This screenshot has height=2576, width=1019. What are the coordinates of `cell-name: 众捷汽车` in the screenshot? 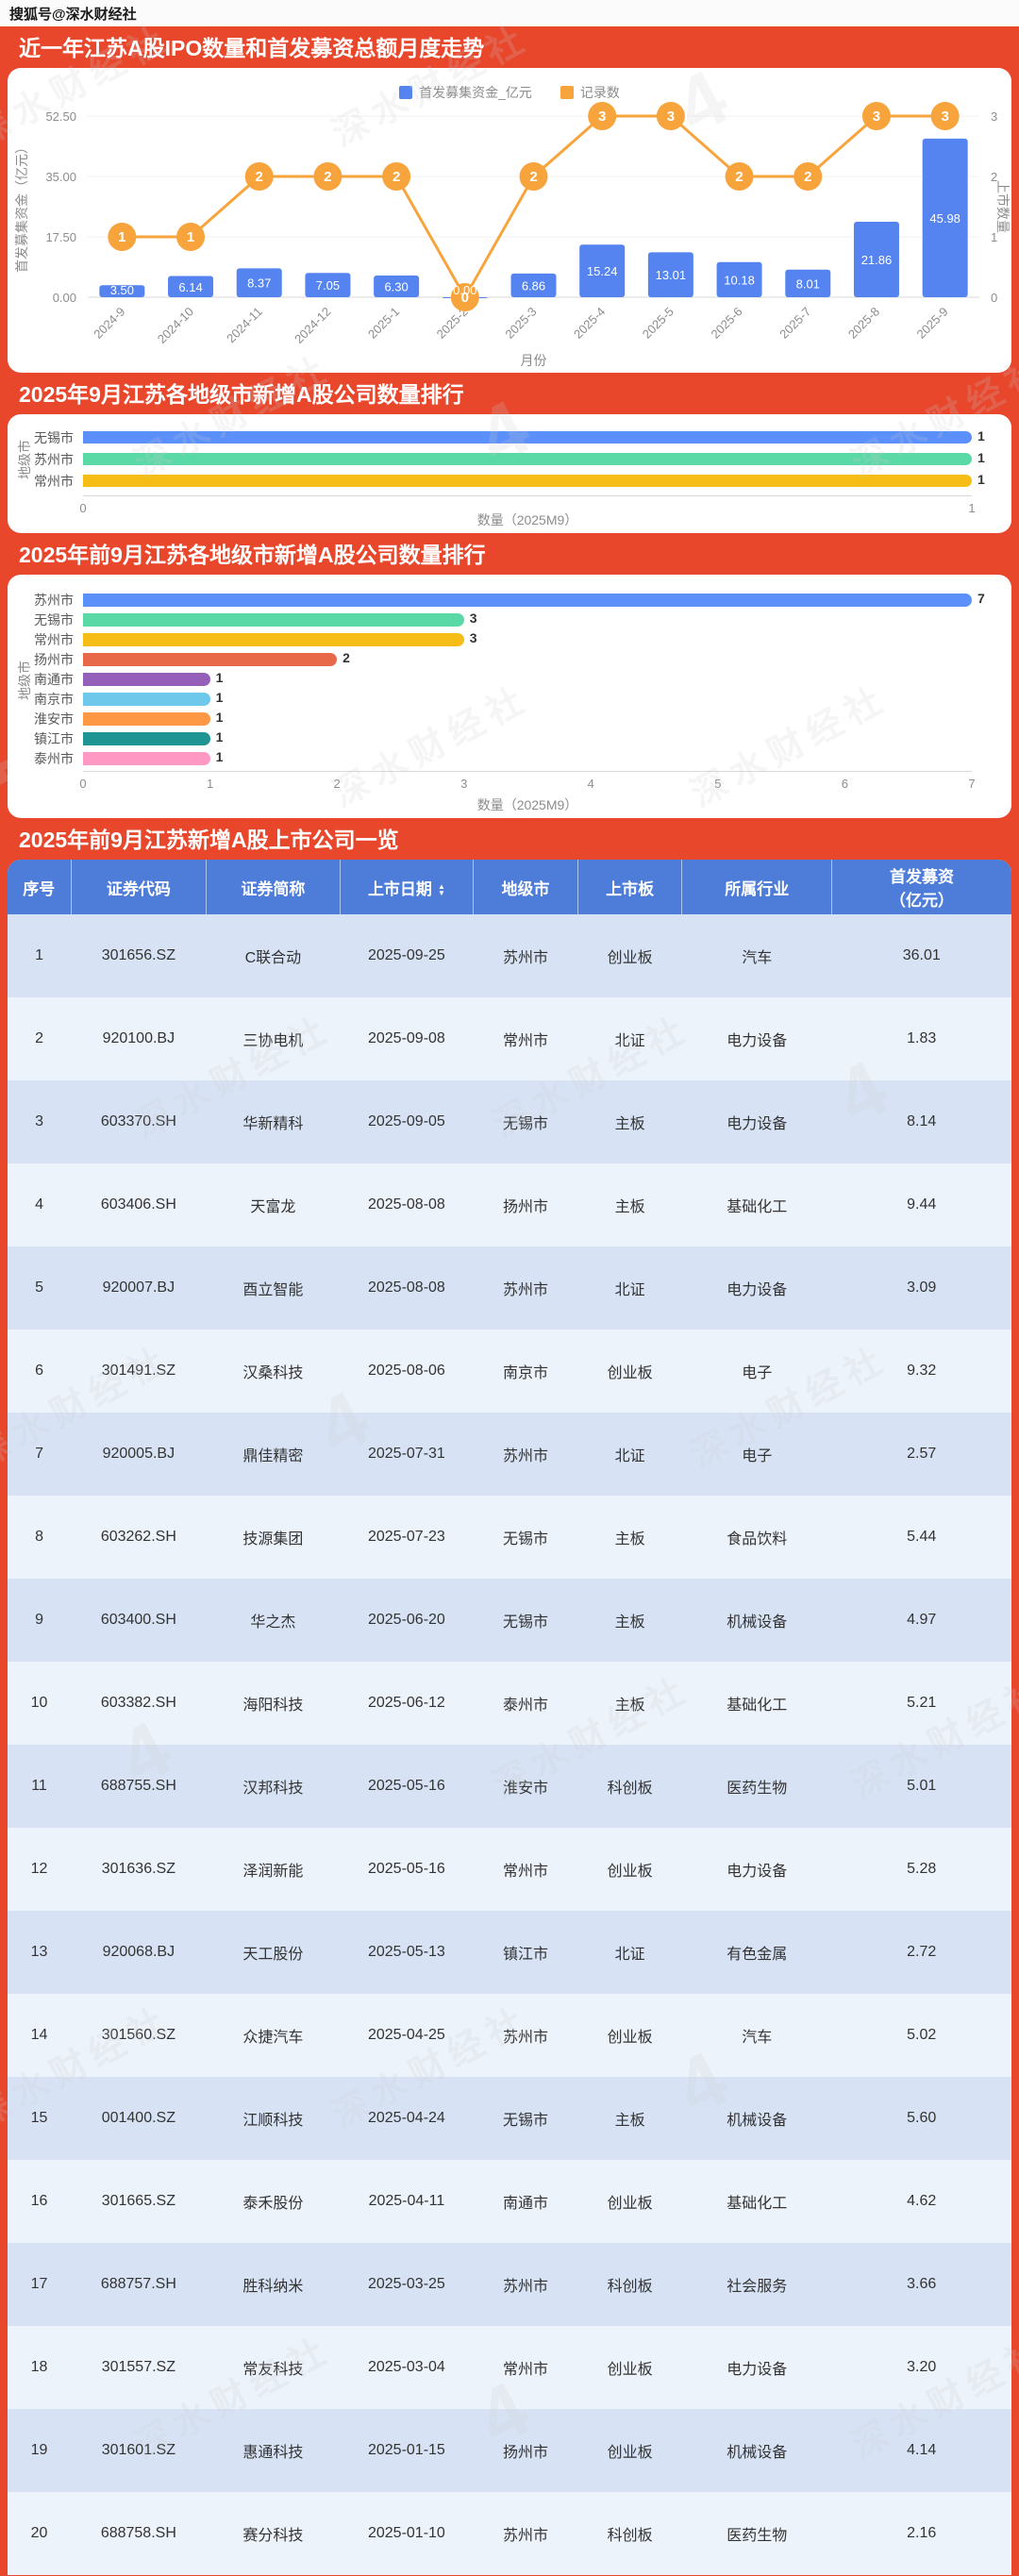 It's located at (273, 2038).